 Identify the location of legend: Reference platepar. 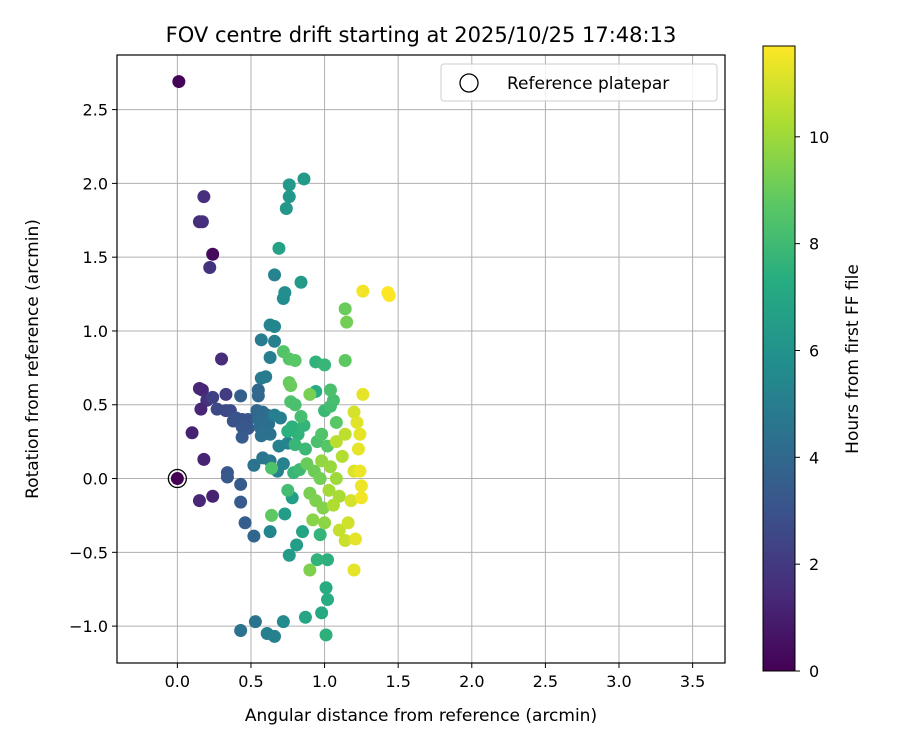
(579, 82).